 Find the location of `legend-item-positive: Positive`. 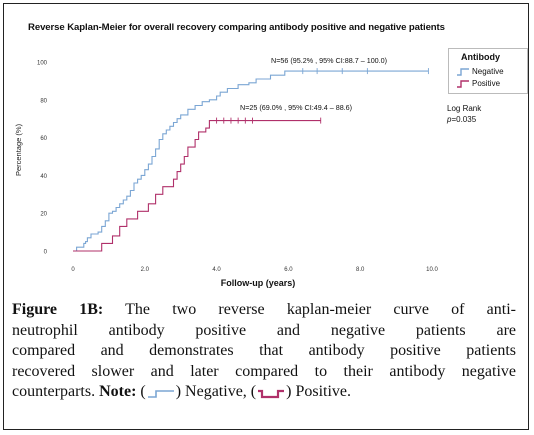

legend-item-positive: Positive is located at coordinates (478, 83).